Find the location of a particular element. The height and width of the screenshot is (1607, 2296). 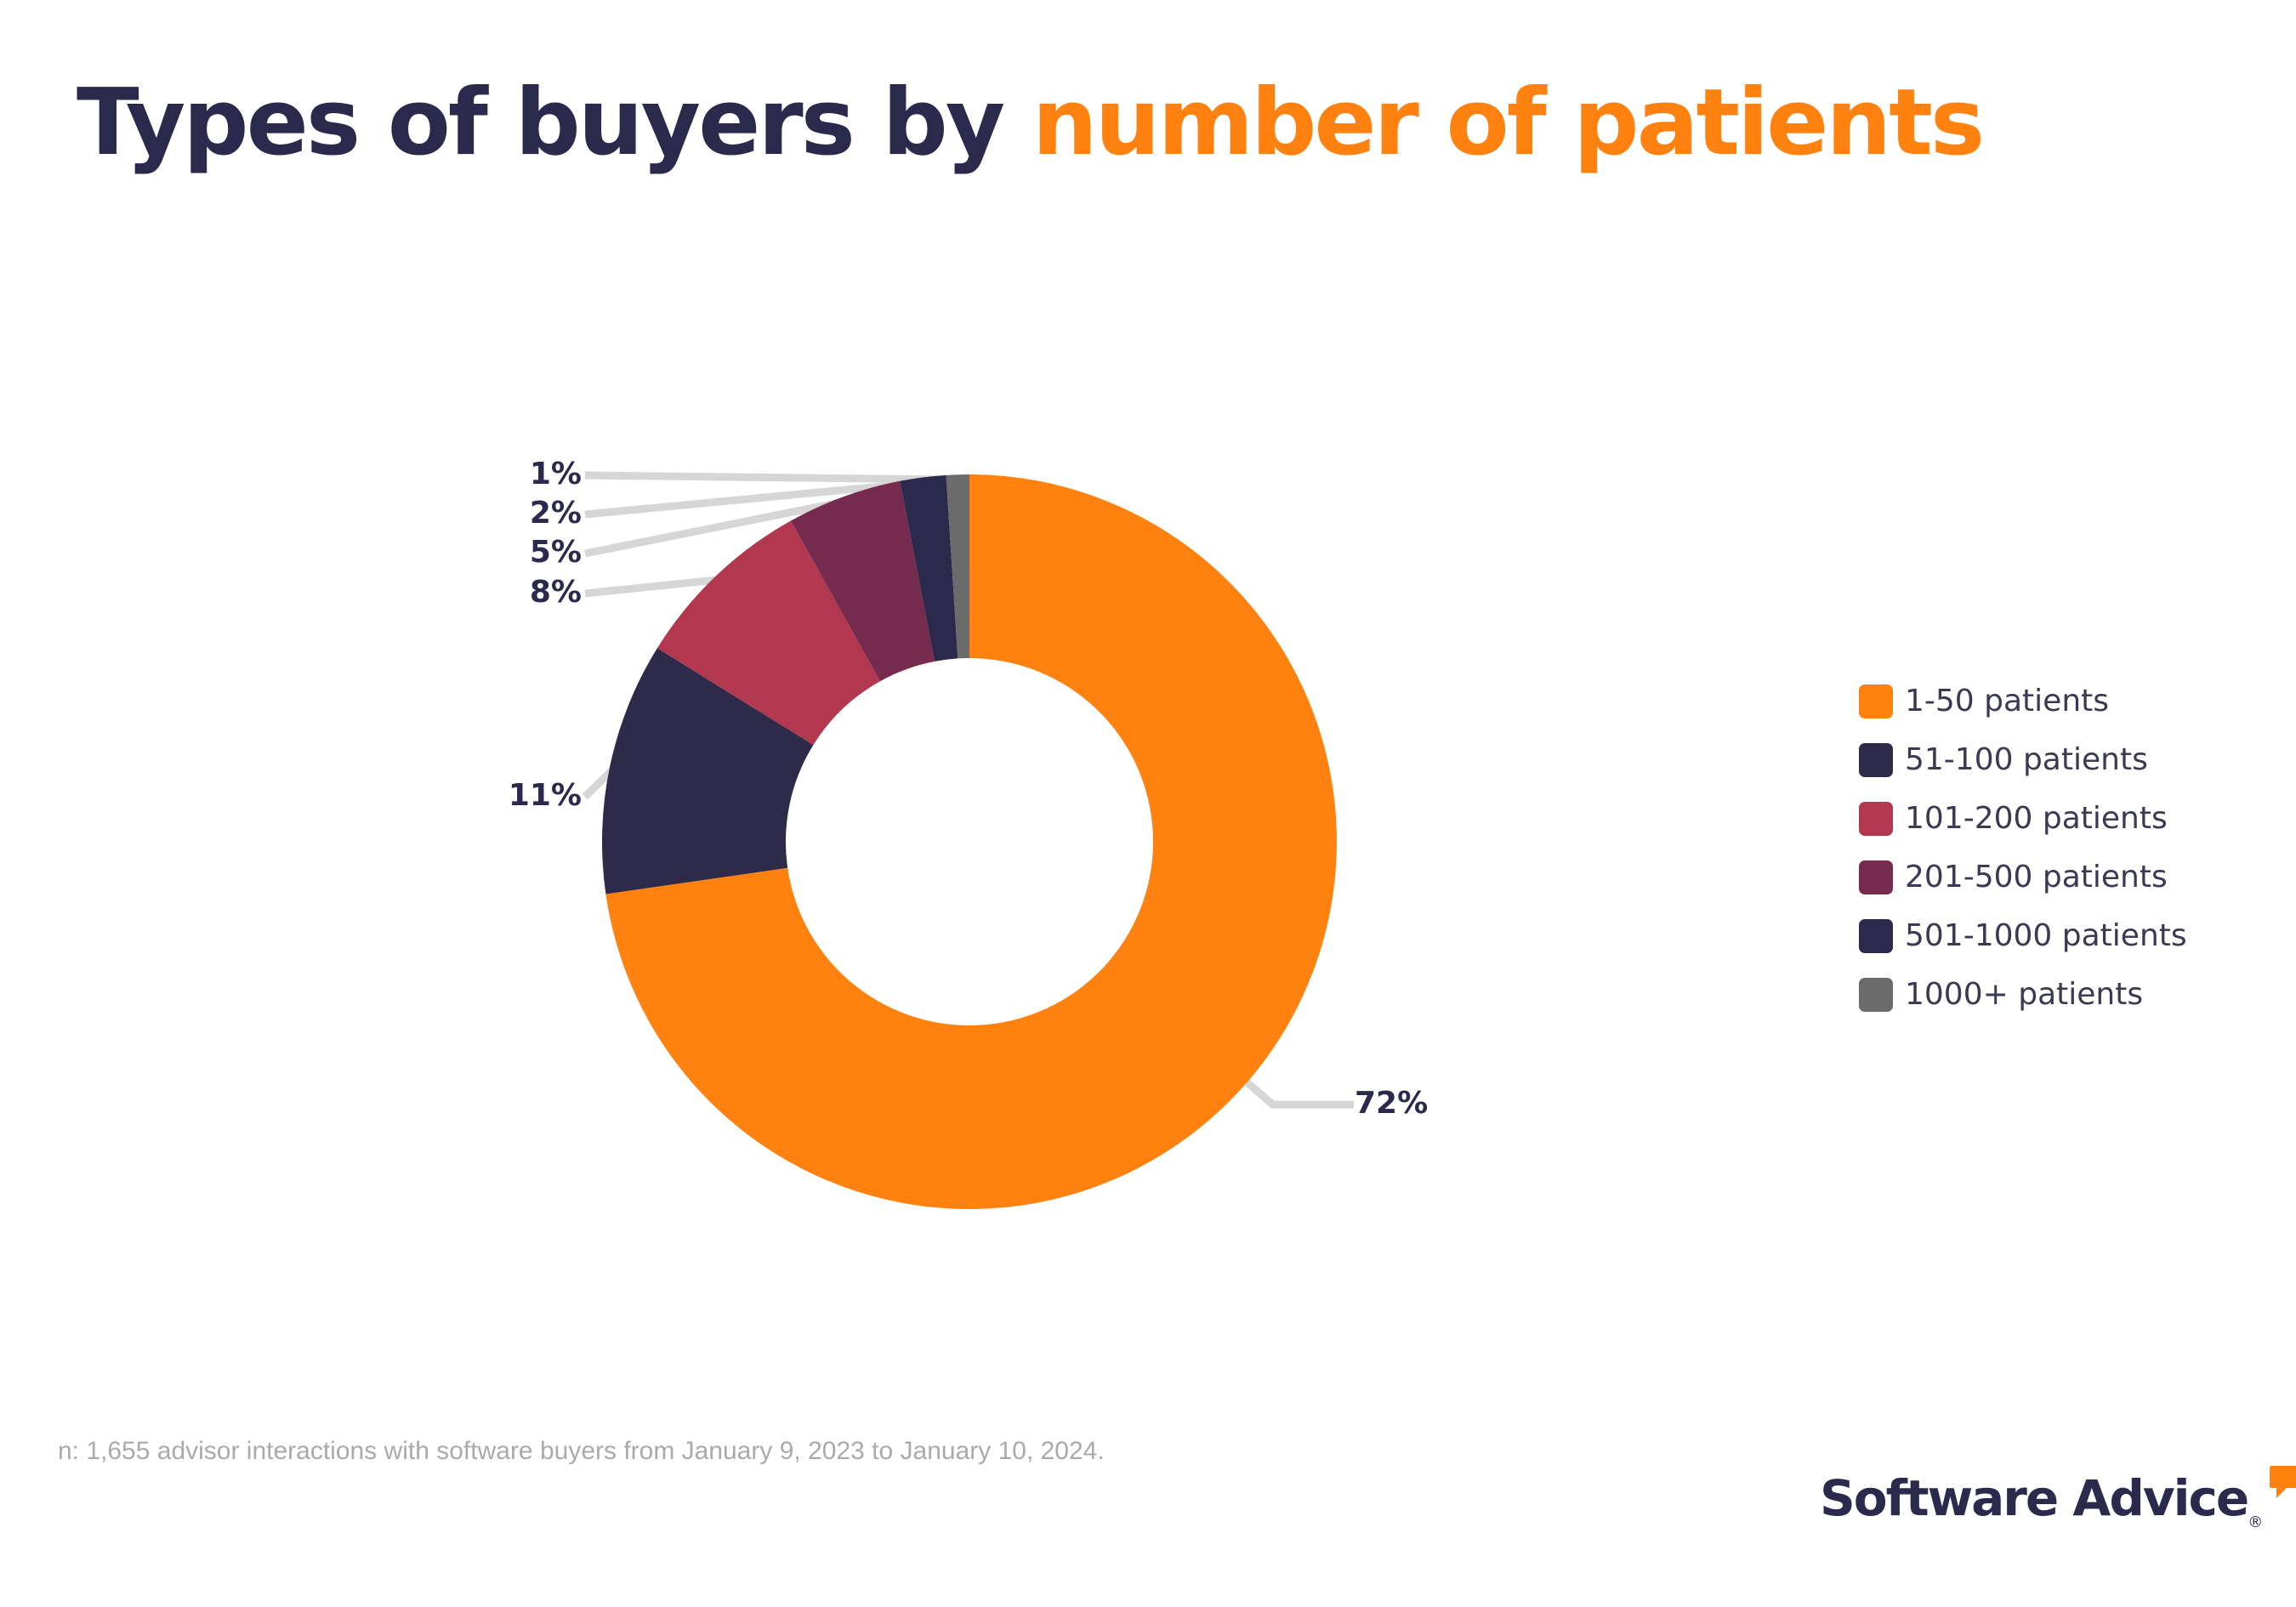

donut-slice-1000-patients is located at coordinates (957, 567).